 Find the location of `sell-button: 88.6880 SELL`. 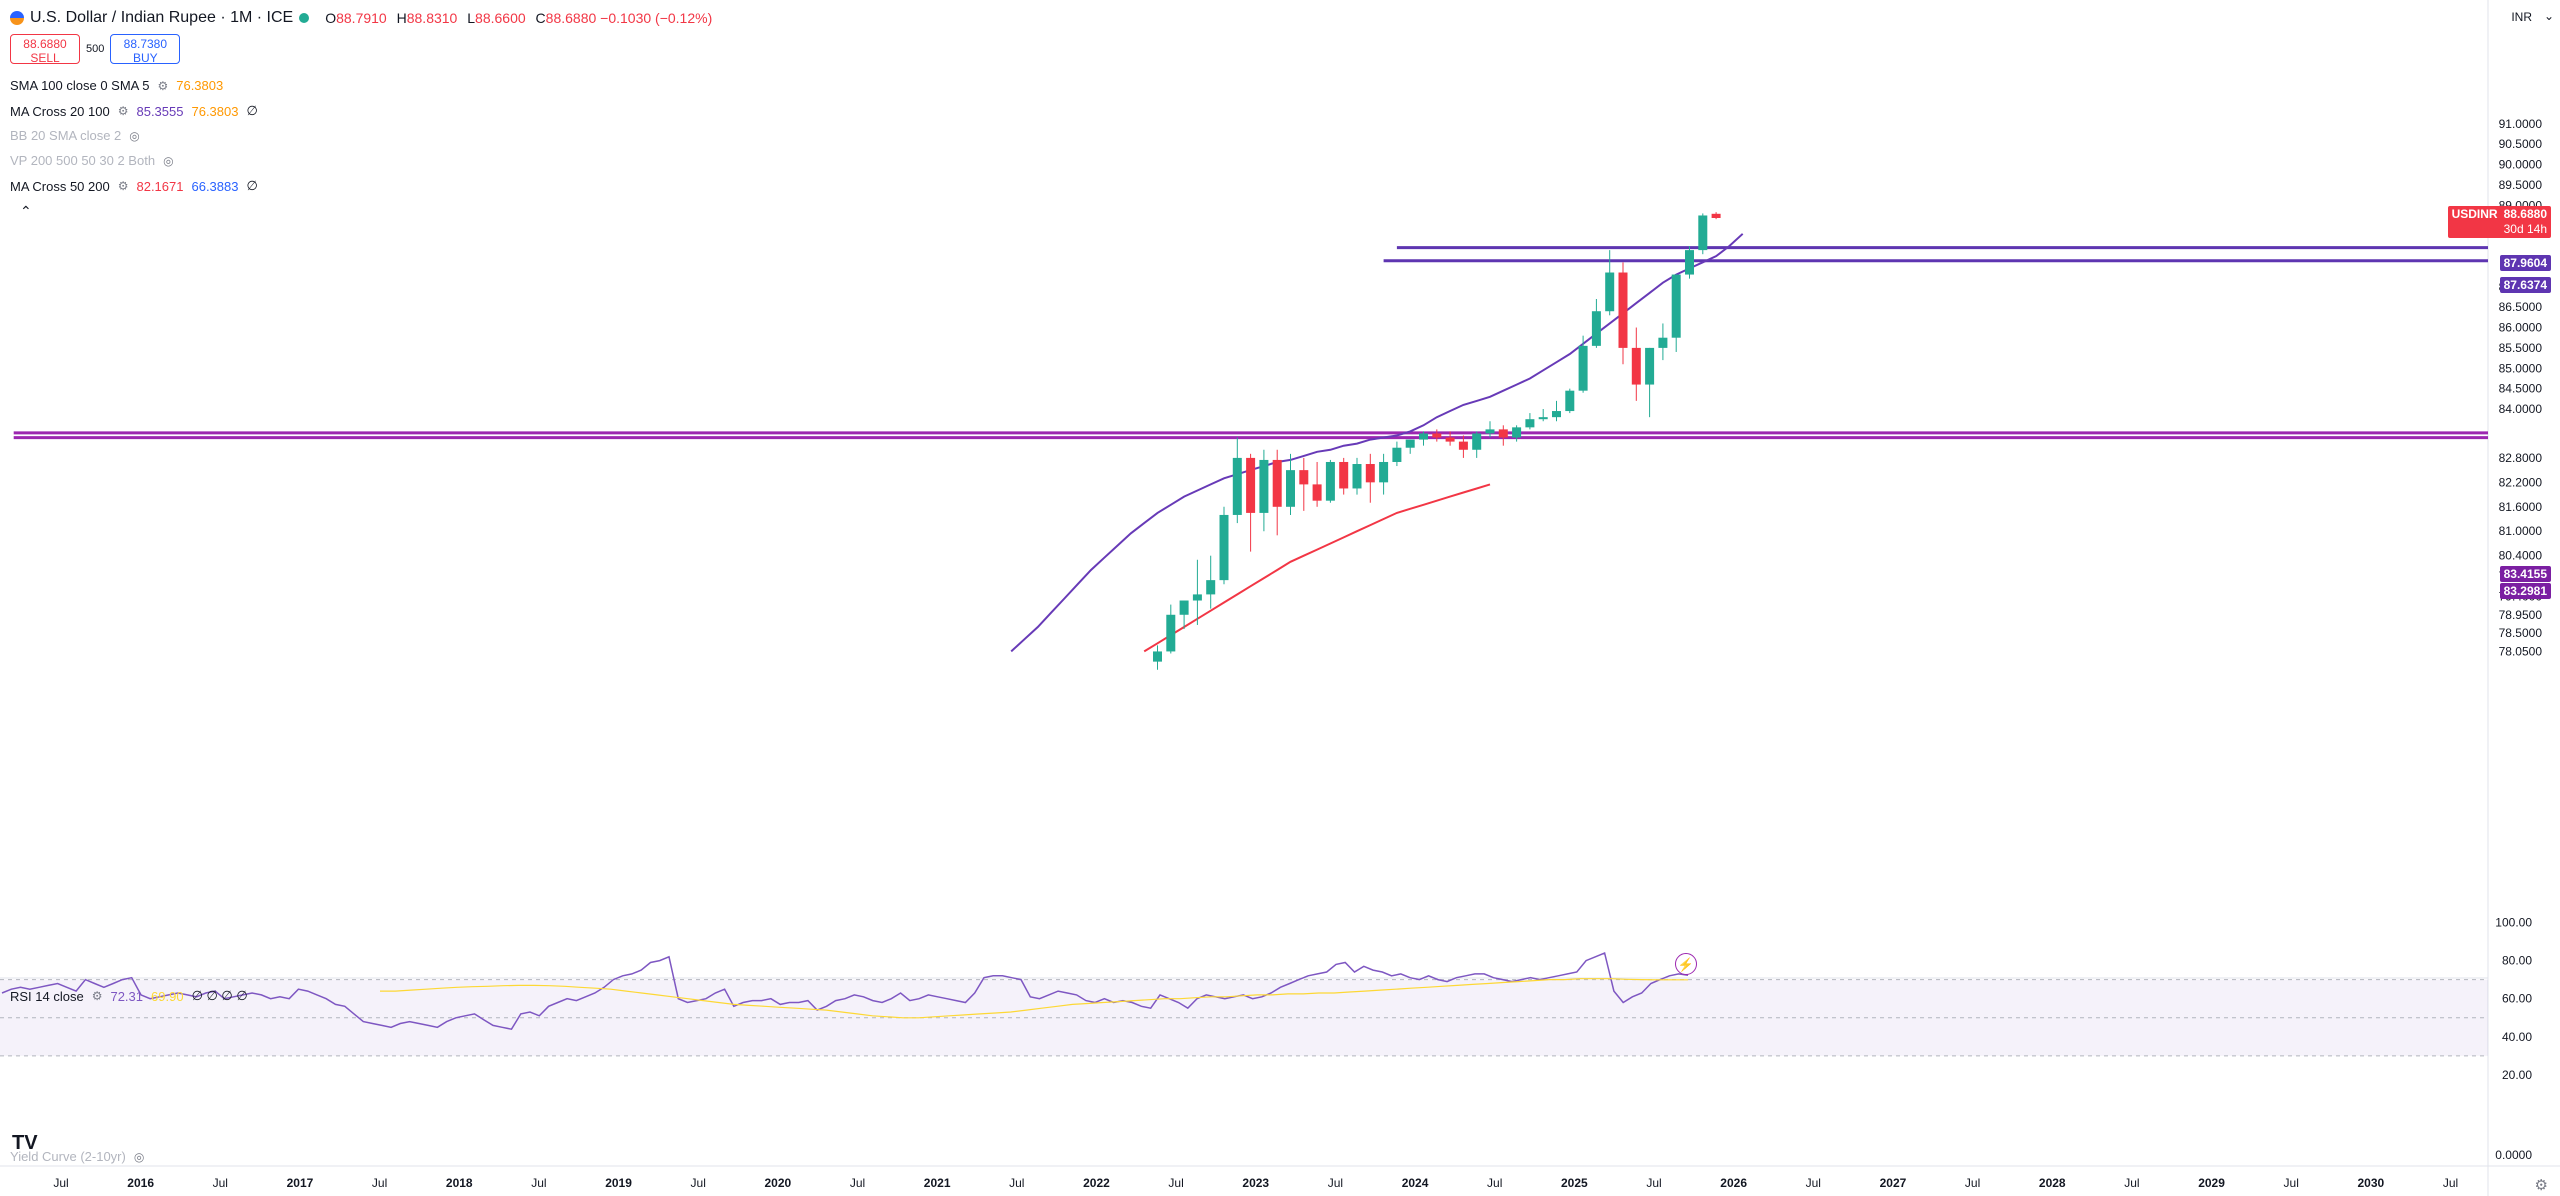

sell-button: 88.6880 SELL is located at coordinates (45, 49).